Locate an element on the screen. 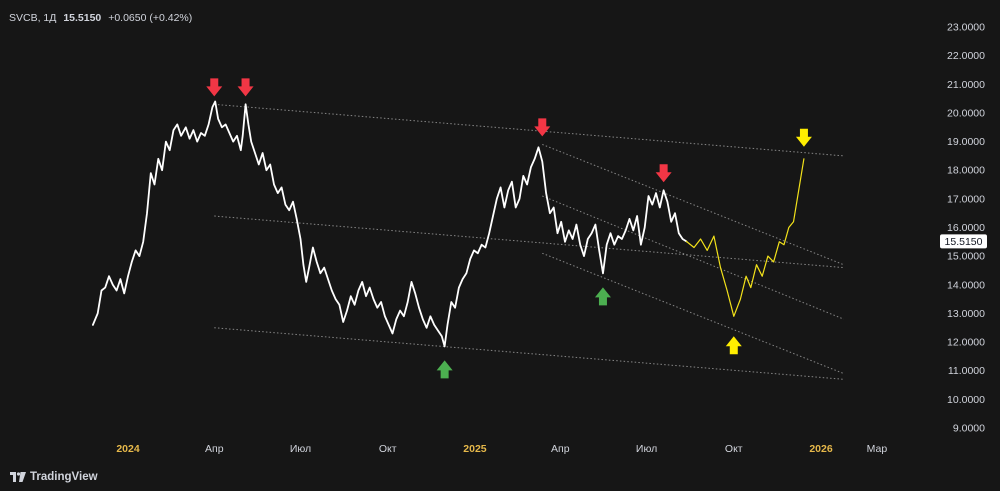 The width and height of the screenshot is (1000, 491). x-tick-label: Мар is located at coordinates (877, 449).